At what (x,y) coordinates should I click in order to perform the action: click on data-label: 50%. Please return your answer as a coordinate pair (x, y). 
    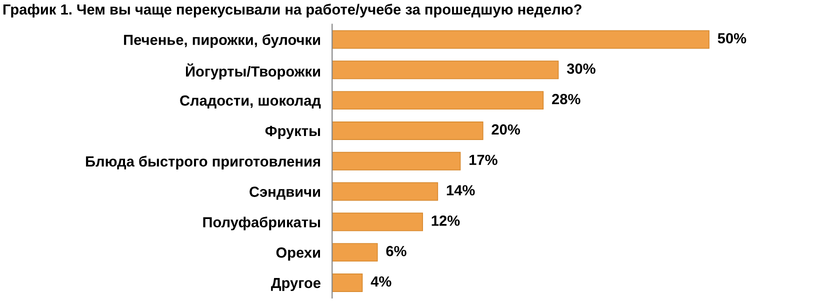
    Looking at the image, I should click on (732, 38).